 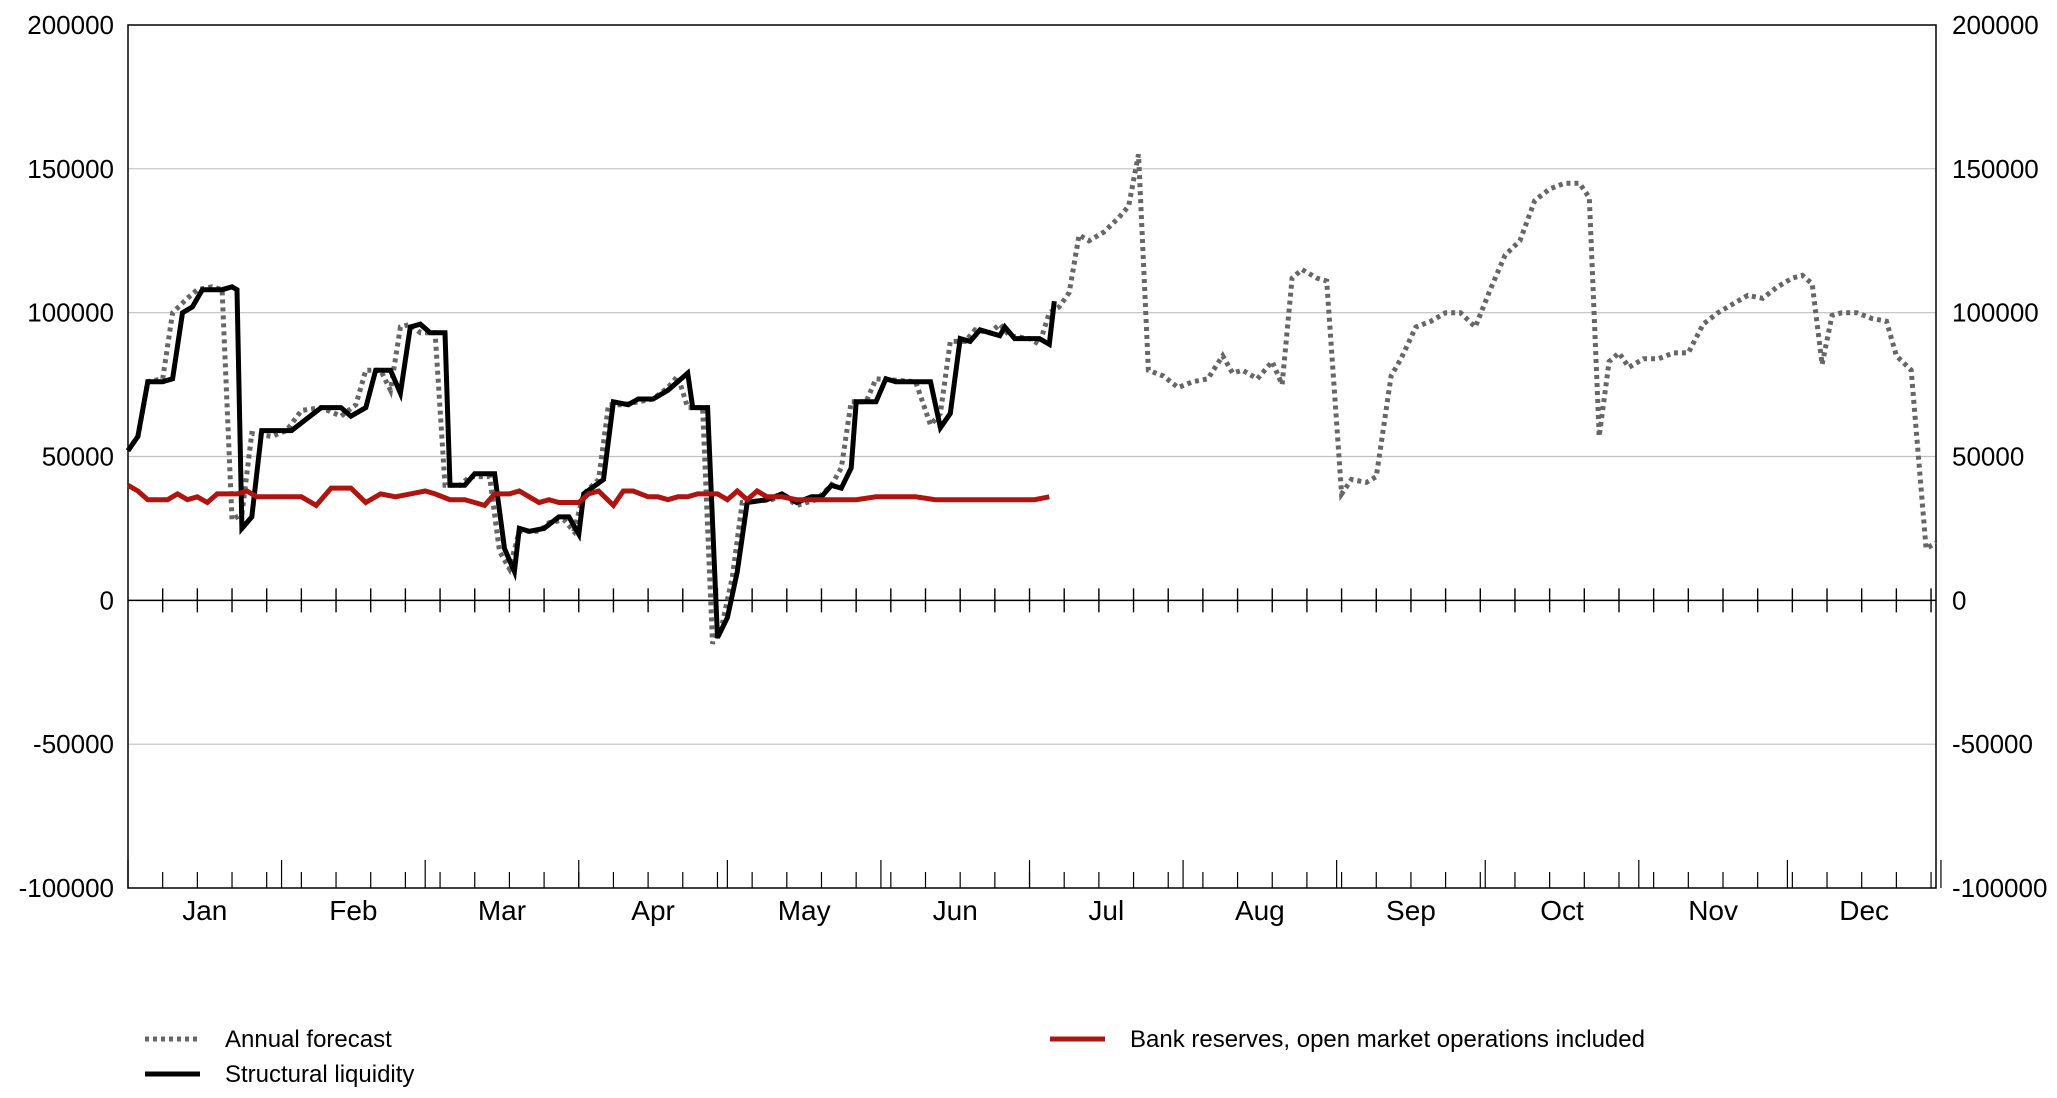 What do you see at coordinates (204, 910) in the screenshot?
I see `month-label-jan: Jan` at bounding box center [204, 910].